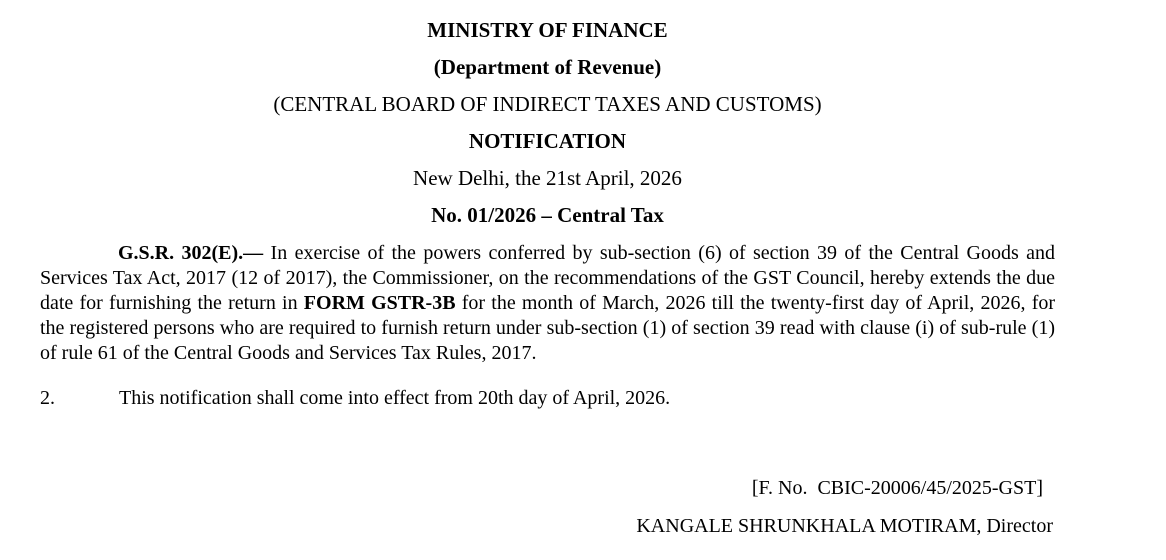 The image size is (1166, 560). I want to click on paragraph-number: 2., so click(47, 398).